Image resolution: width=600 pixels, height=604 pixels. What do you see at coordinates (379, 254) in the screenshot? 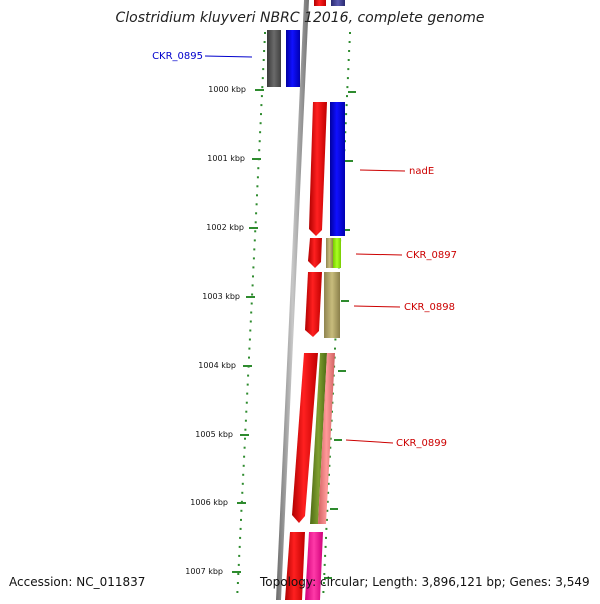
I see `leader-ckr0897` at bounding box center [379, 254].